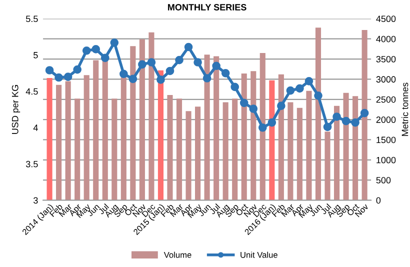 The image size is (410, 267). What do you see at coordinates (259, 255) in the screenshot?
I see `legend-label: Unit Value` at bounding box center [259, 255].